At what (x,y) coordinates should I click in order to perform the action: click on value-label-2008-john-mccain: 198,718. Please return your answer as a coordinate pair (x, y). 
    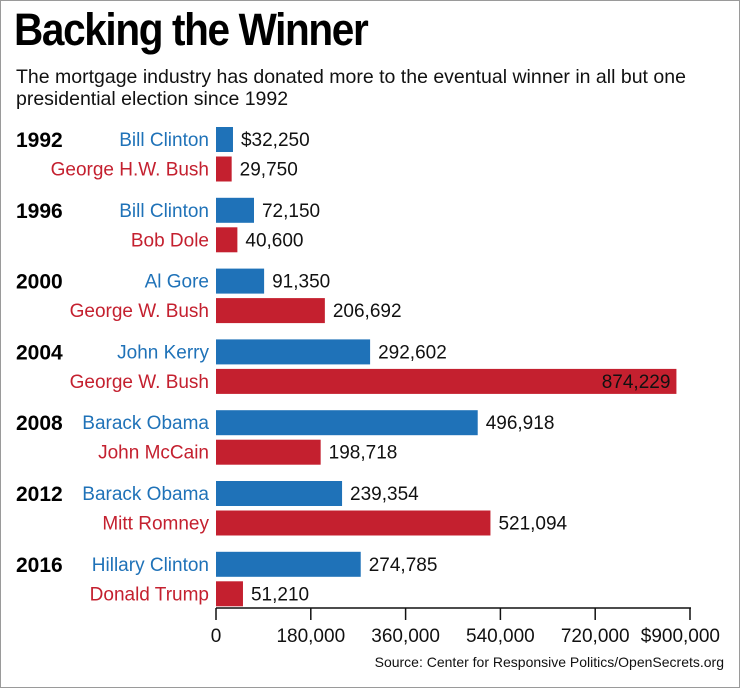
    Looking at the image, I should click on (363, 453).